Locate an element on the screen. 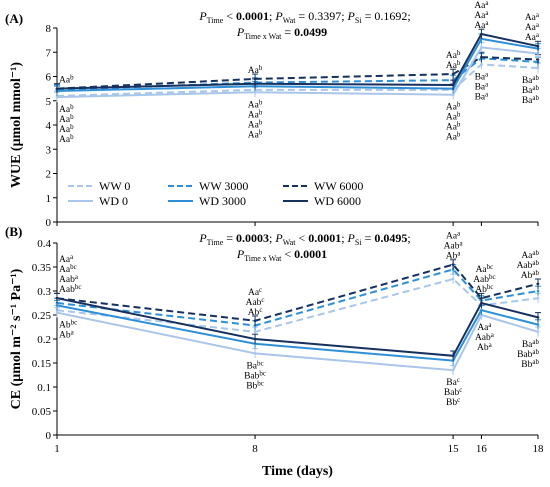 Image resolution: width=550 pixels, height=487 pixels. x-tick-label: 8 is located at coordinates (255, 449).